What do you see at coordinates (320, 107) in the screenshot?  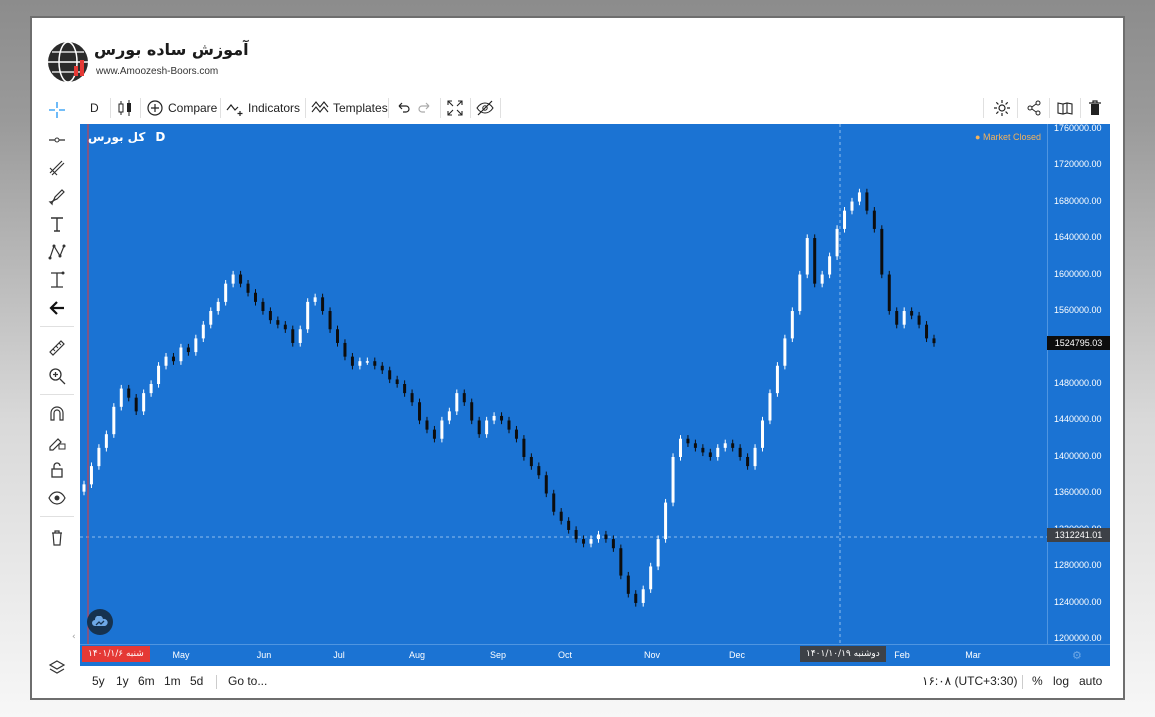 I see `templates-icon` at bounding box center [320, 107].